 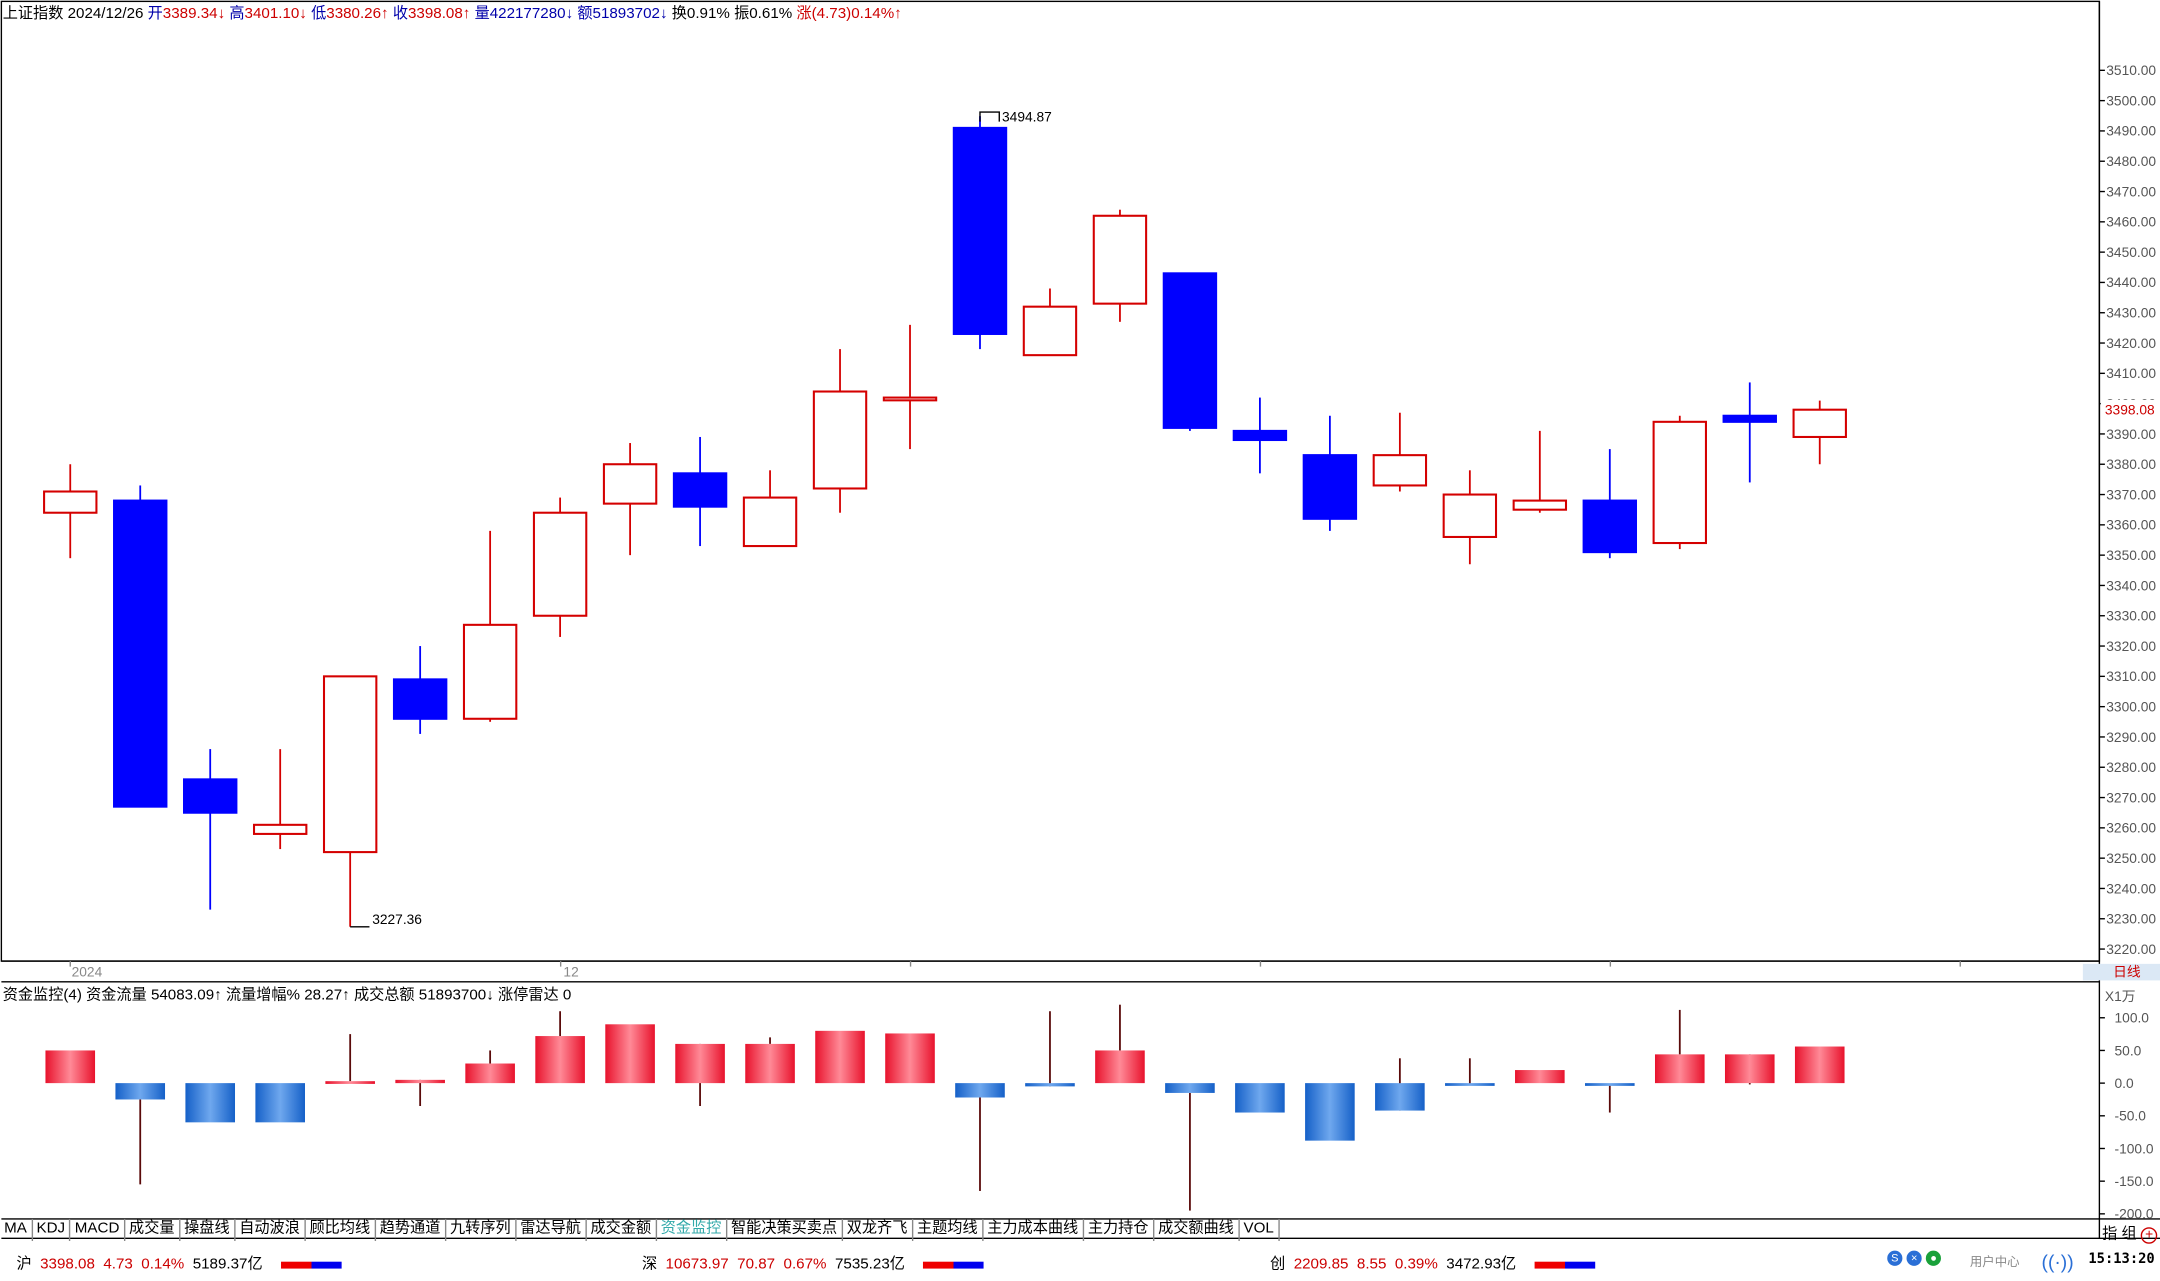 I want to click on close-label: 收, so click(x=400, y=14).